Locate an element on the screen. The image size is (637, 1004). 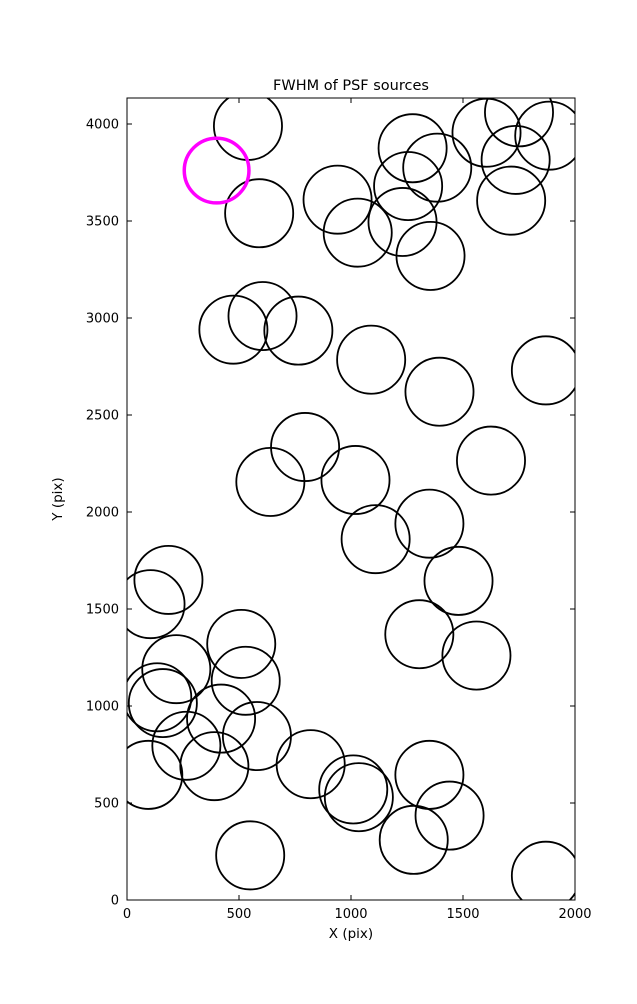
x-tick-label: 500 is located at coordinates (239, 914).